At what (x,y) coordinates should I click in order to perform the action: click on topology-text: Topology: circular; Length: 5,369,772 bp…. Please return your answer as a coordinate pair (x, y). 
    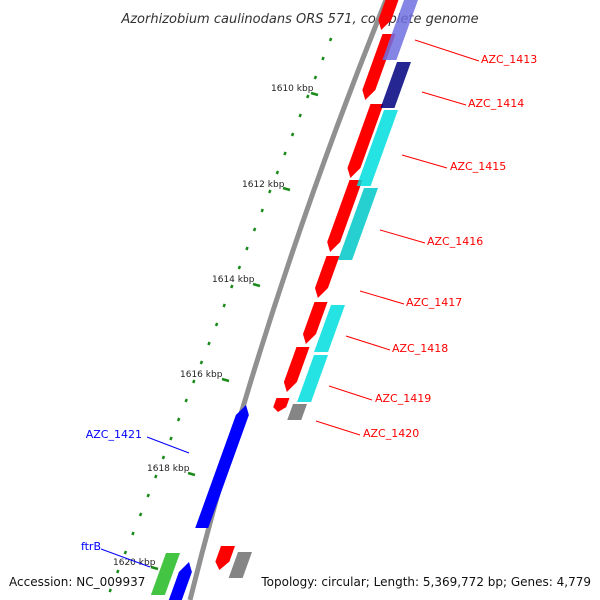
    Looking at the image, I should click on (425, 582).